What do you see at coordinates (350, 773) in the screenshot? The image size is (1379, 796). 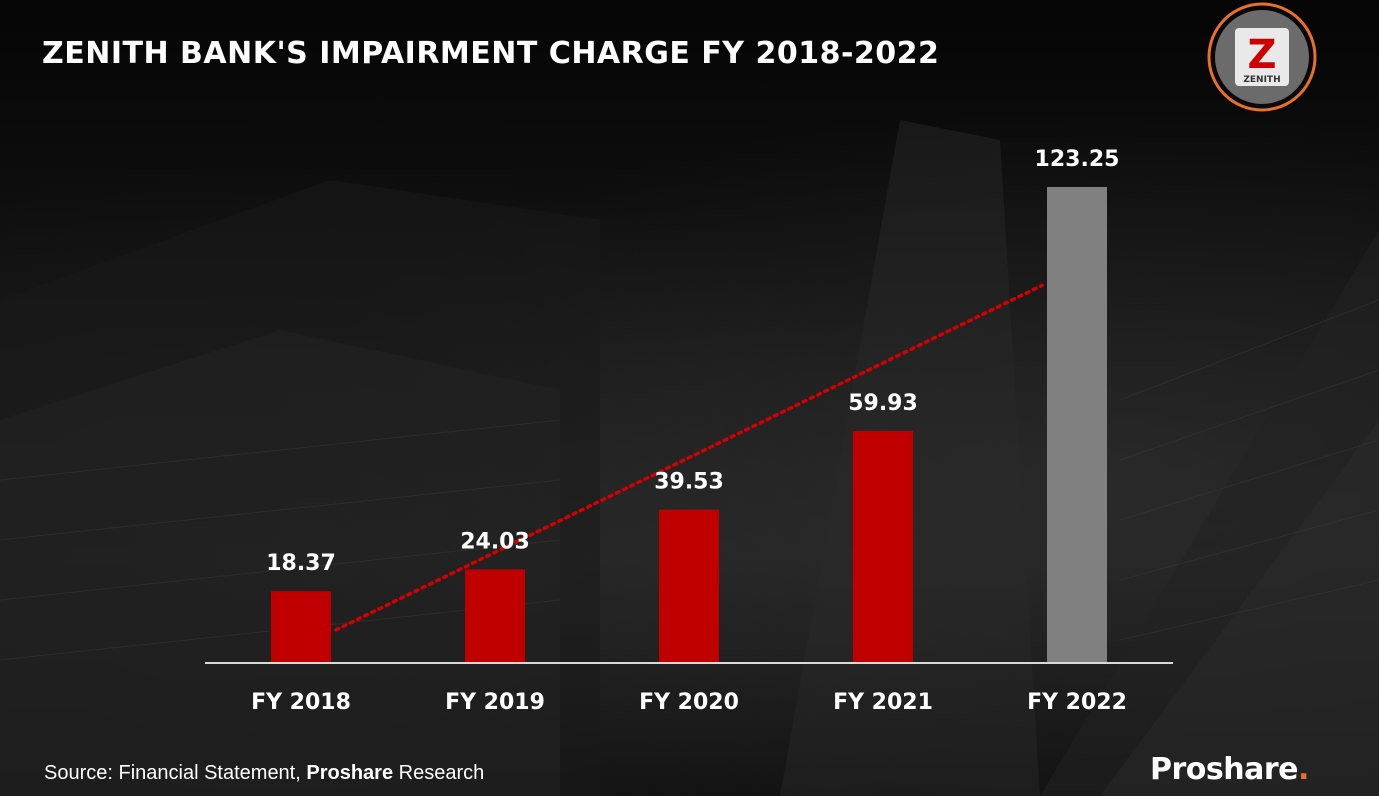 I see `source-bold: Proshare` at bounding box center [350, 773].